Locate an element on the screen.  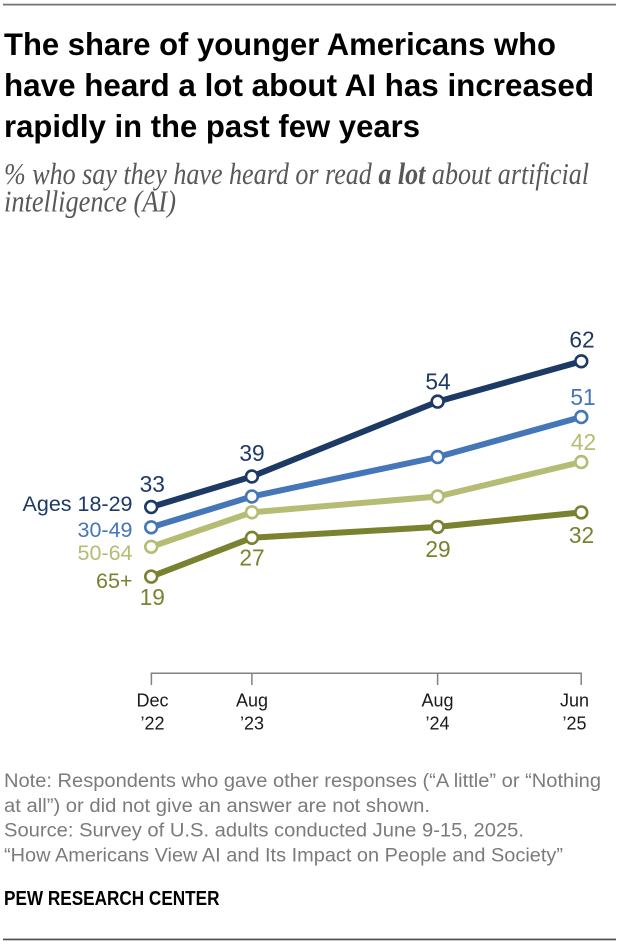
svg-text: Jun is located at coordinates (574, 701).